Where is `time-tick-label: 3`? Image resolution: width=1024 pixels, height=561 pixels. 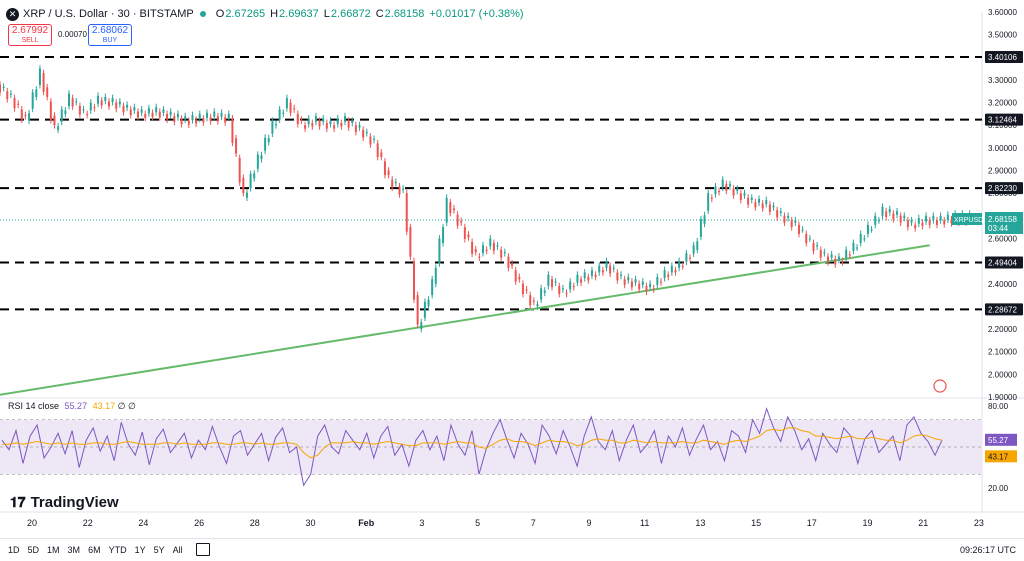
time-tick-label: 3 is located at coordinates (421, 523).